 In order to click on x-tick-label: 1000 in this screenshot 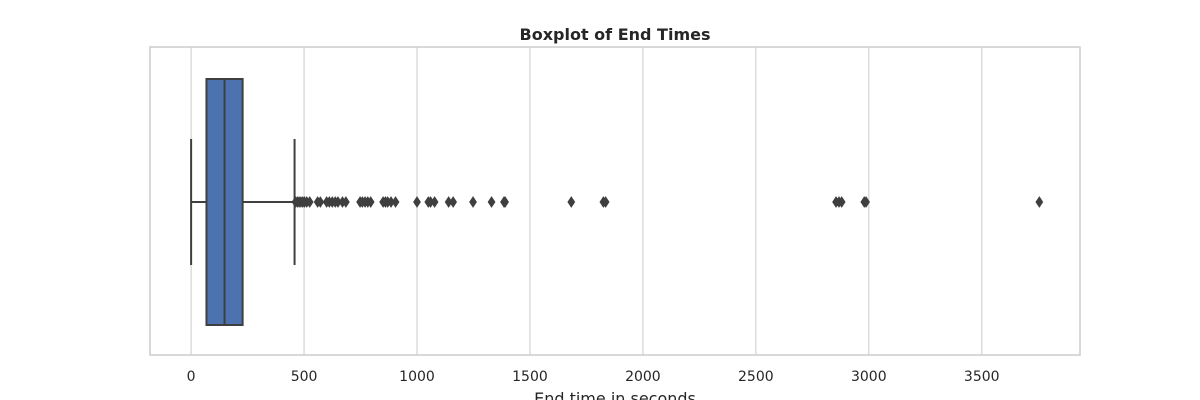, I will do `click(417, 377)`.